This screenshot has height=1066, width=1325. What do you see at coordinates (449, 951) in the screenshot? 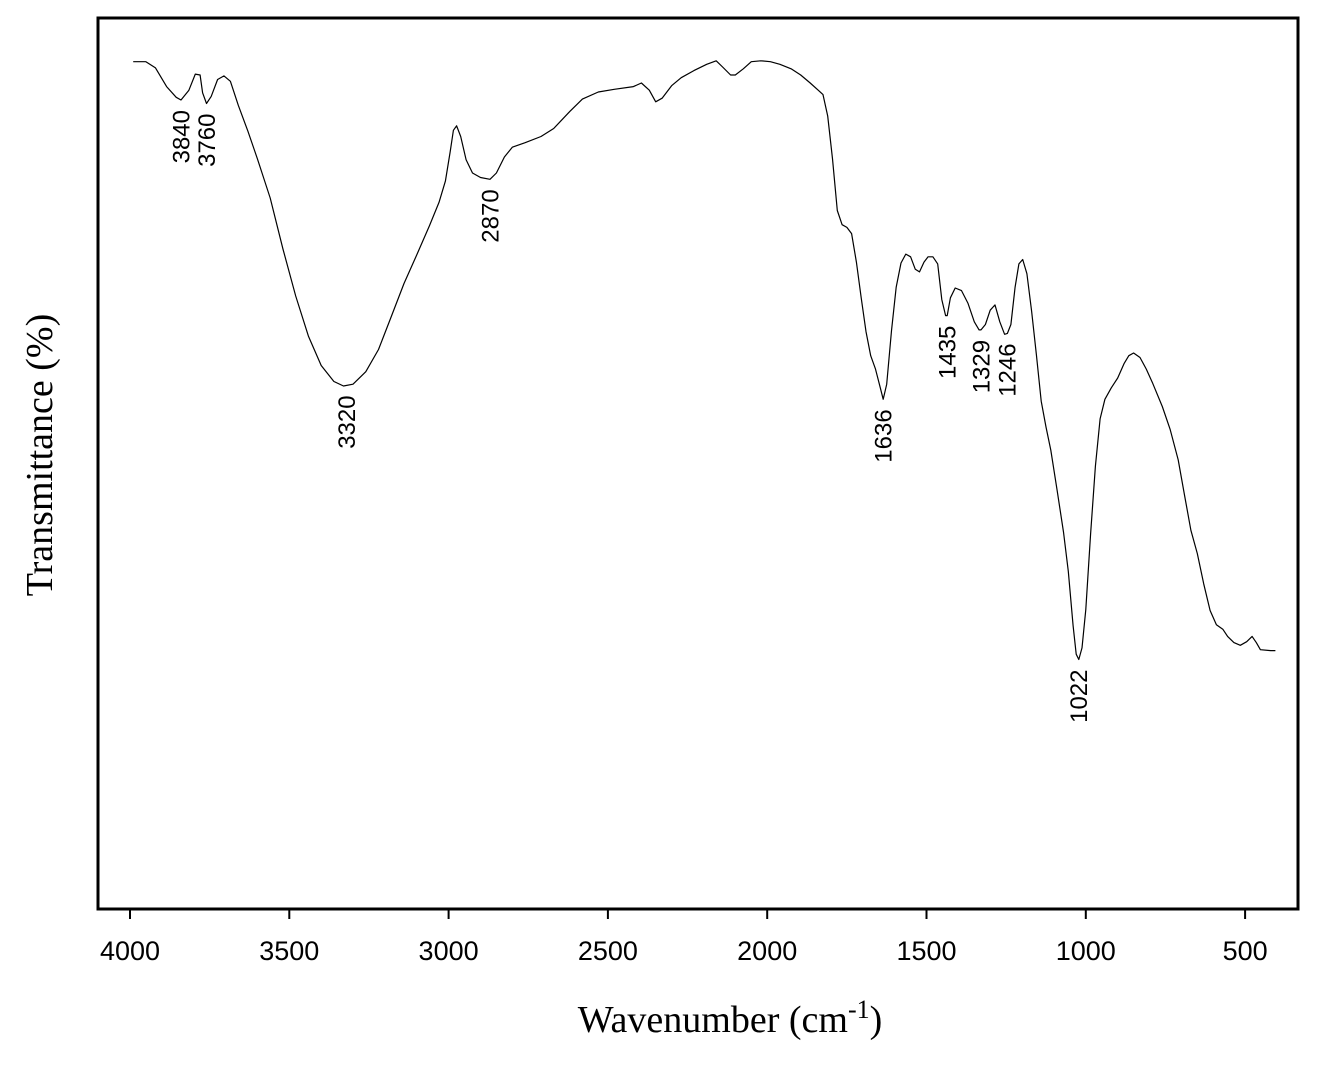
I see `x-tick-label: 3000` at bounding box center [449, 951].